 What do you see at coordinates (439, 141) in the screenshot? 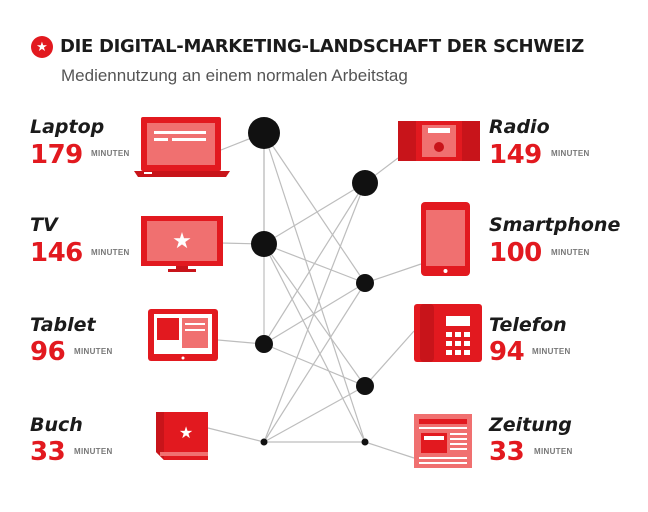
I see `radio-icon` at bounding box center [439, 141].